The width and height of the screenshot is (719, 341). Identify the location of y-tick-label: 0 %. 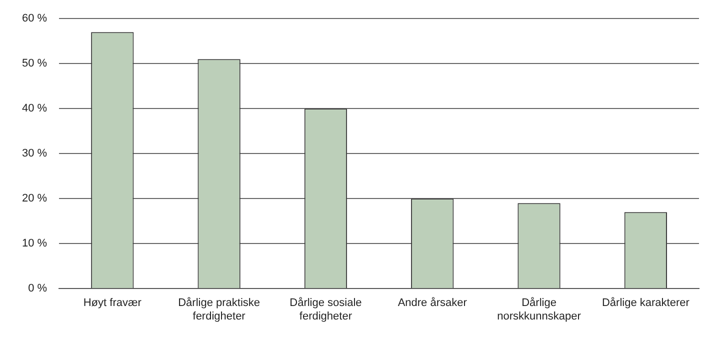
(38, 288).